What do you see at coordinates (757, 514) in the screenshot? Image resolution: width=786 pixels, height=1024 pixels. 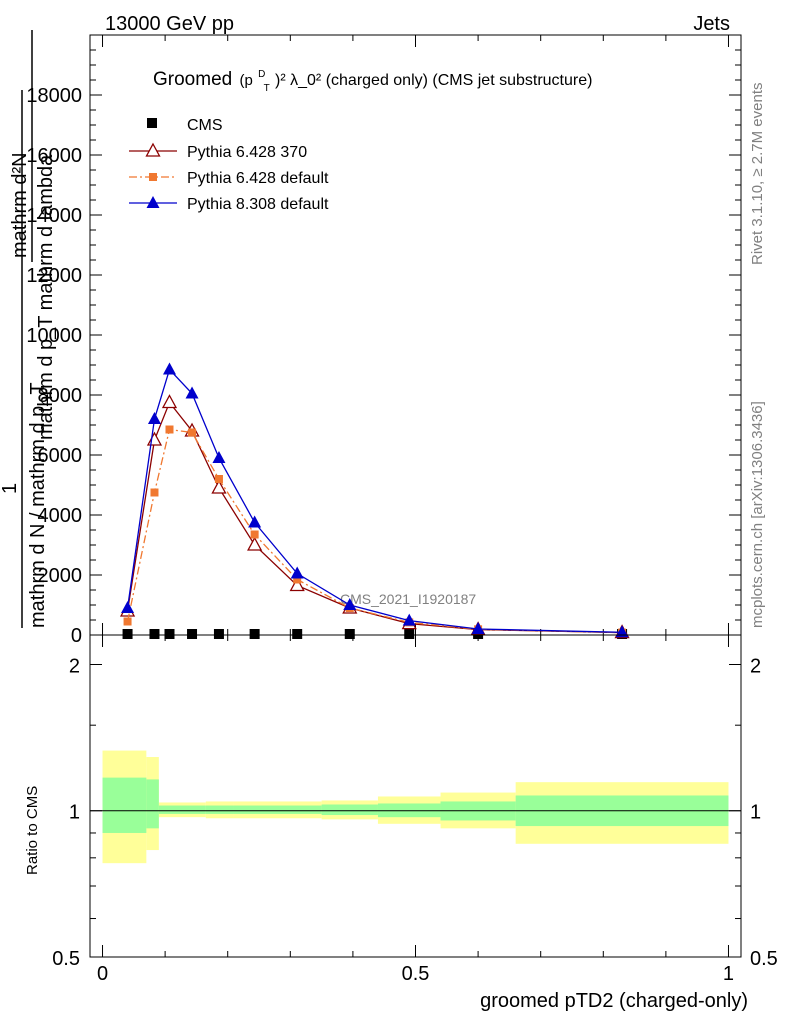 I see `mcplots-label: mcplots.cern.ch [arXiv:1306.3436]` at bounding box center [757, 514].